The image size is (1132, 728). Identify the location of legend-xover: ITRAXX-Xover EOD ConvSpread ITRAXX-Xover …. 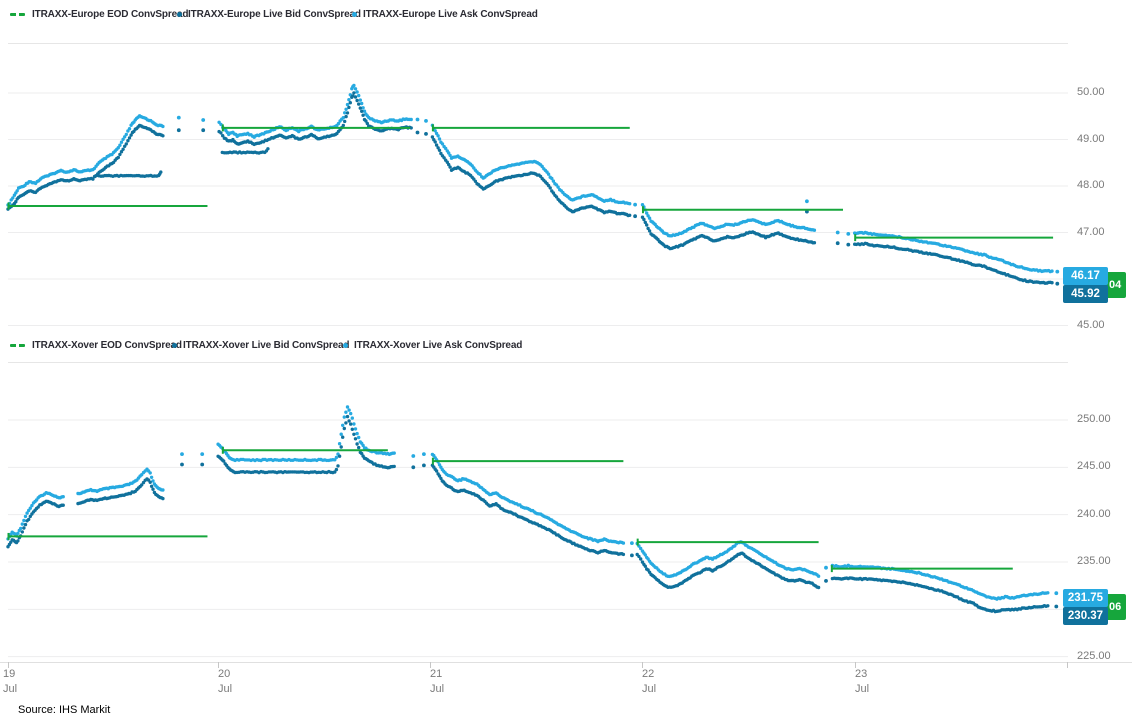
(566, 346).